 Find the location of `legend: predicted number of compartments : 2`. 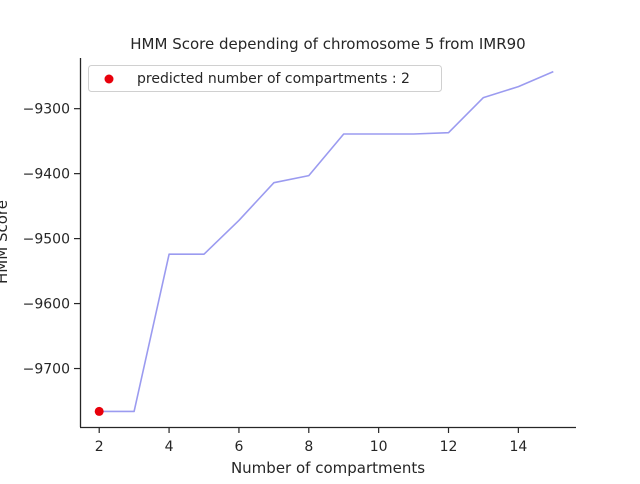

legend: predicted number of compartments : 2 is located at coordinates (265, 78).